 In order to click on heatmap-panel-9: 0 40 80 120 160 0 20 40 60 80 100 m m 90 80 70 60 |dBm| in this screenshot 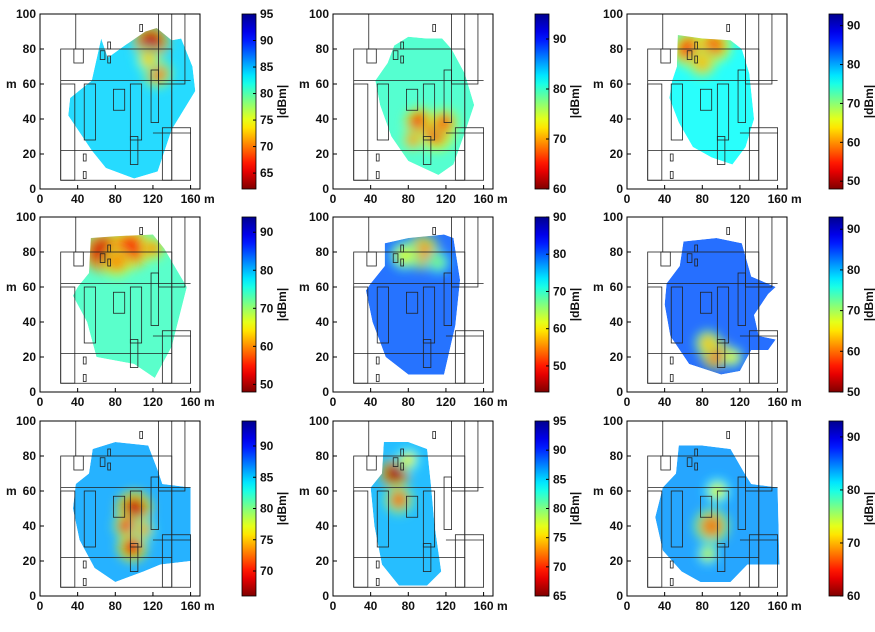, I will do `click(734, 513)`.